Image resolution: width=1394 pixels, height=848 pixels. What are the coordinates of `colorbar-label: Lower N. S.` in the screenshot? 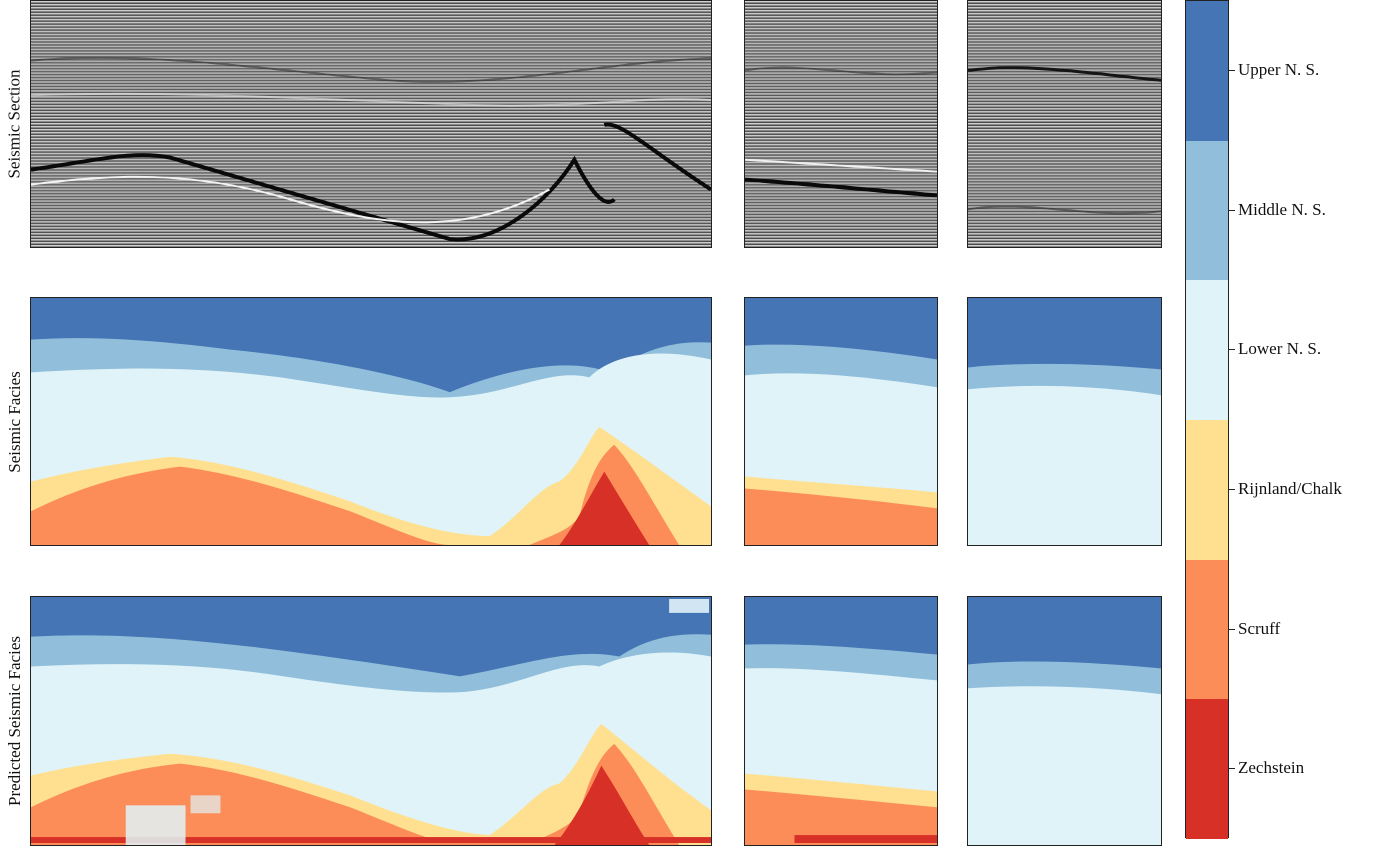 It's located at (1280, 349).